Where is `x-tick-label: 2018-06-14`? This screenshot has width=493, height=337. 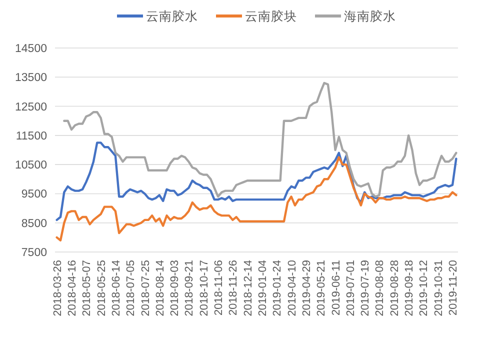
x-tick-label: 2018-06-14 is located at coordinates (116, 288).